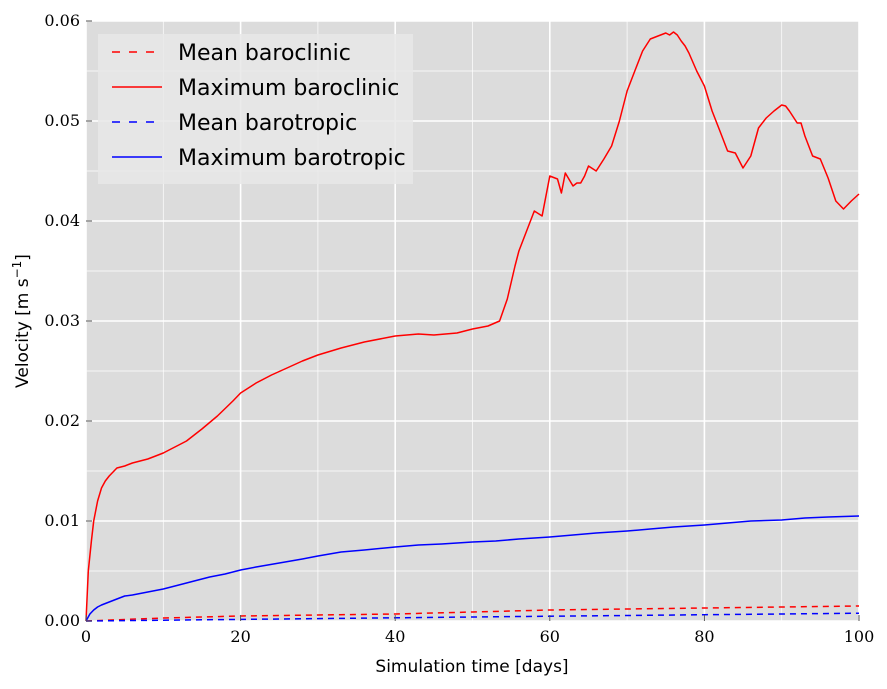 The width and height of the screenshot is (887, 689). Describe the element at coordinates (288, 88) in the screenshot. I see `legend-label-maximum-baroclinic: Maximum baroclinic` at that location.